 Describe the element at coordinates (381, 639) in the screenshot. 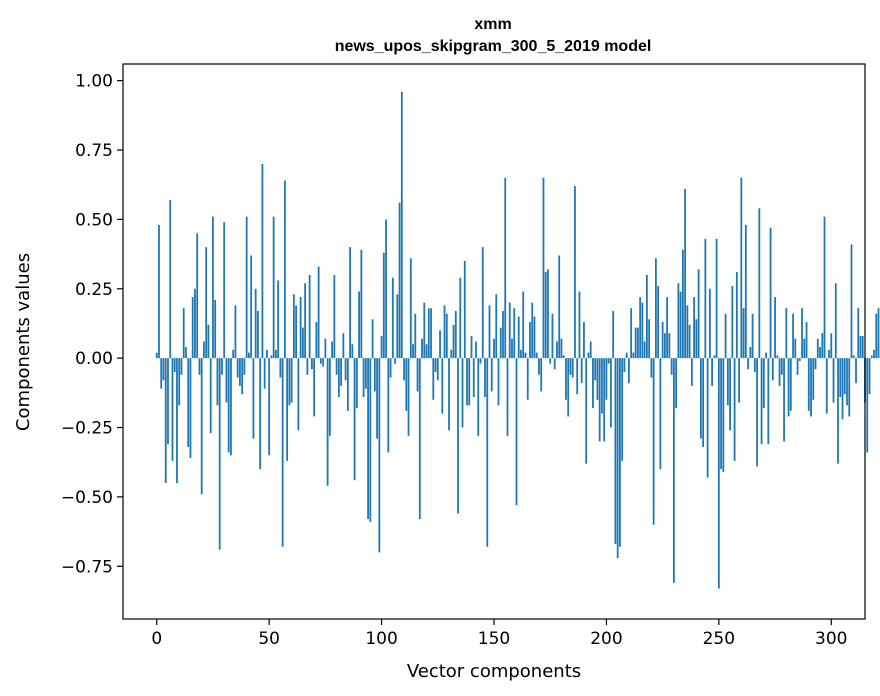

I see `x-tick-label: 100` at that location.